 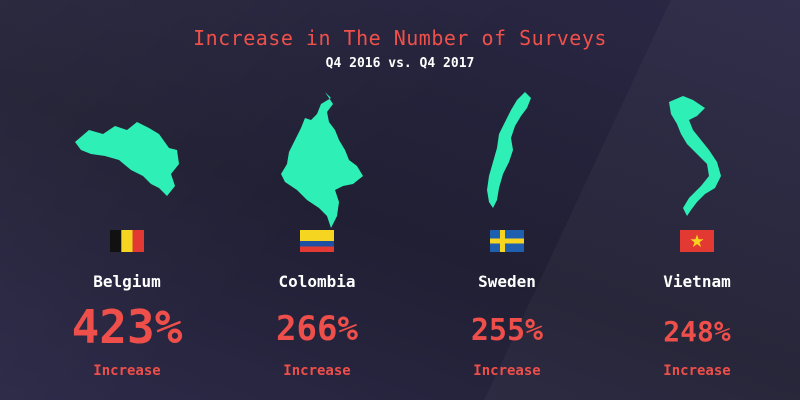 I want to click on vietnam-flag-icon, so click(x=697, y=241).